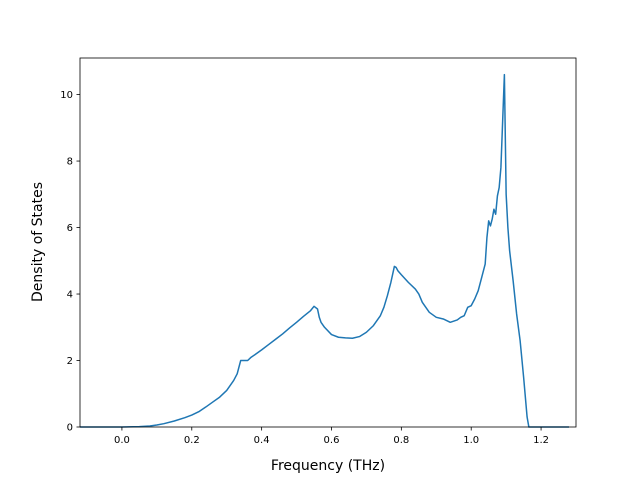 This screenshot has width=640, height=480. I want to click on x-axis-label: Frequency (THz), so click(328, 466).